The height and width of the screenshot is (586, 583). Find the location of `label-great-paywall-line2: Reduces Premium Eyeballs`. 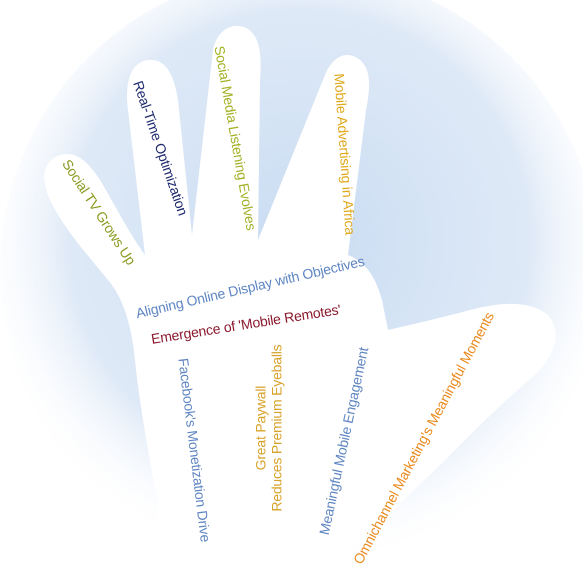

label-great-paywall-line2: Reduces Premium Eyeballs is located at coordinates (276, 428).